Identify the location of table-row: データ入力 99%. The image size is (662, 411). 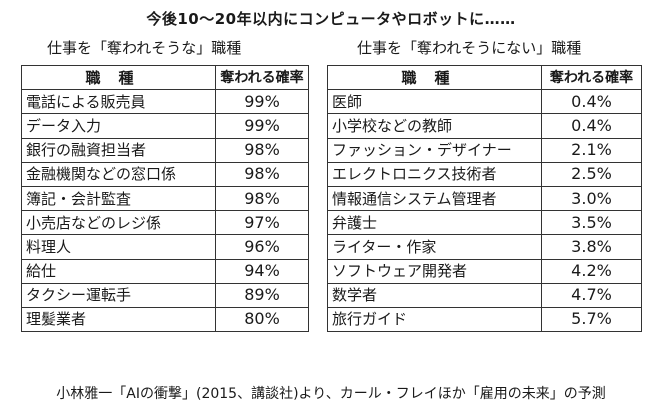
(165, 126).